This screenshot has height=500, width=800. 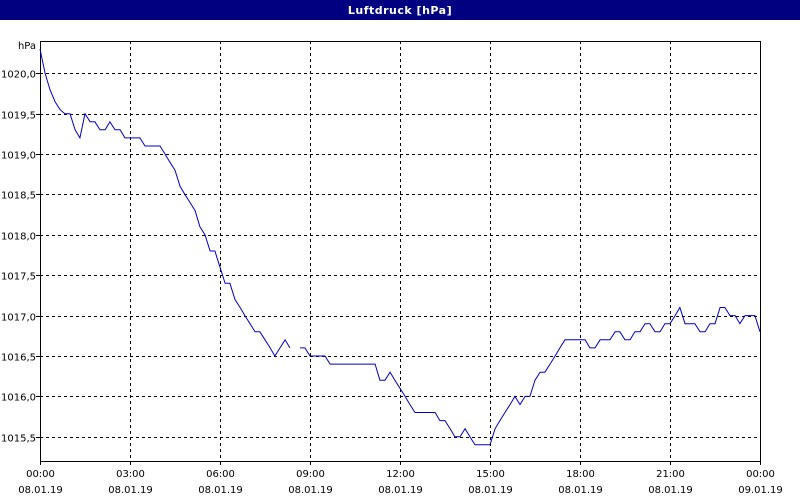 I want to click on y-tick-label: 1020,0, so click(x=18, y=75).